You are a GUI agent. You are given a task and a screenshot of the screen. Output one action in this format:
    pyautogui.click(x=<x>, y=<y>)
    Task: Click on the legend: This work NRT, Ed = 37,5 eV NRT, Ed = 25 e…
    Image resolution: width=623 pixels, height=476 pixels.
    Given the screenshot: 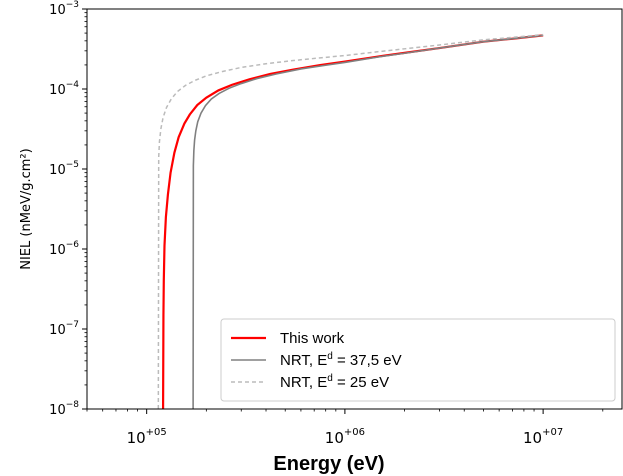 What is the action you would take?
    pyautogui.click(x=418, y=360)
    